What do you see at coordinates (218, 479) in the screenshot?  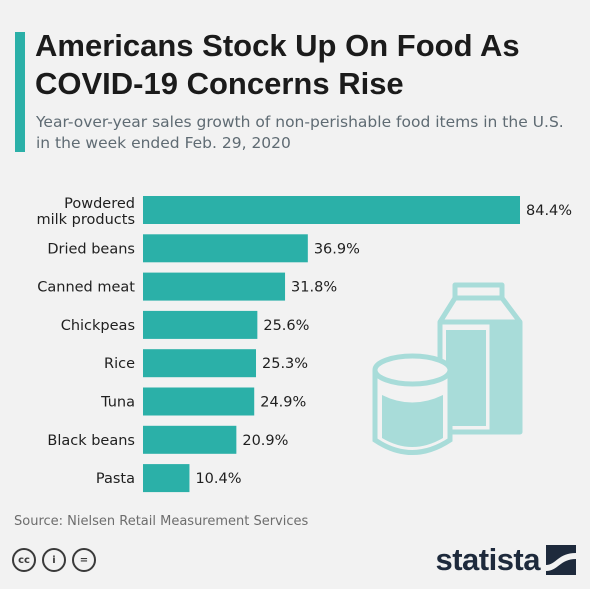 I see `value-label-7: 10.4%` at bounding box center [218, 479].